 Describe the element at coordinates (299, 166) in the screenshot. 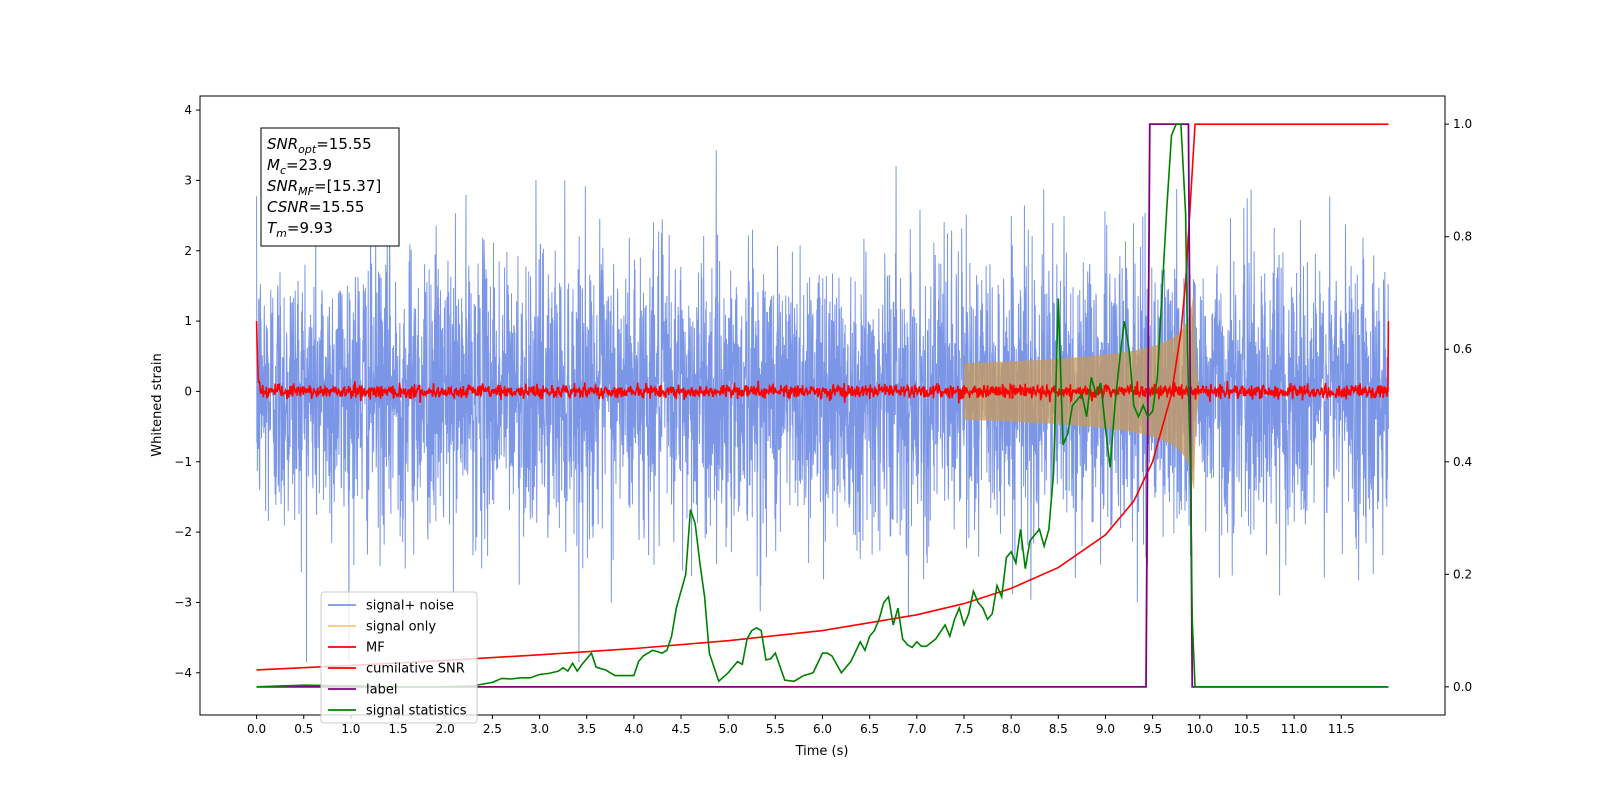

I see `annotation-line: Mc=23.9` at that location.